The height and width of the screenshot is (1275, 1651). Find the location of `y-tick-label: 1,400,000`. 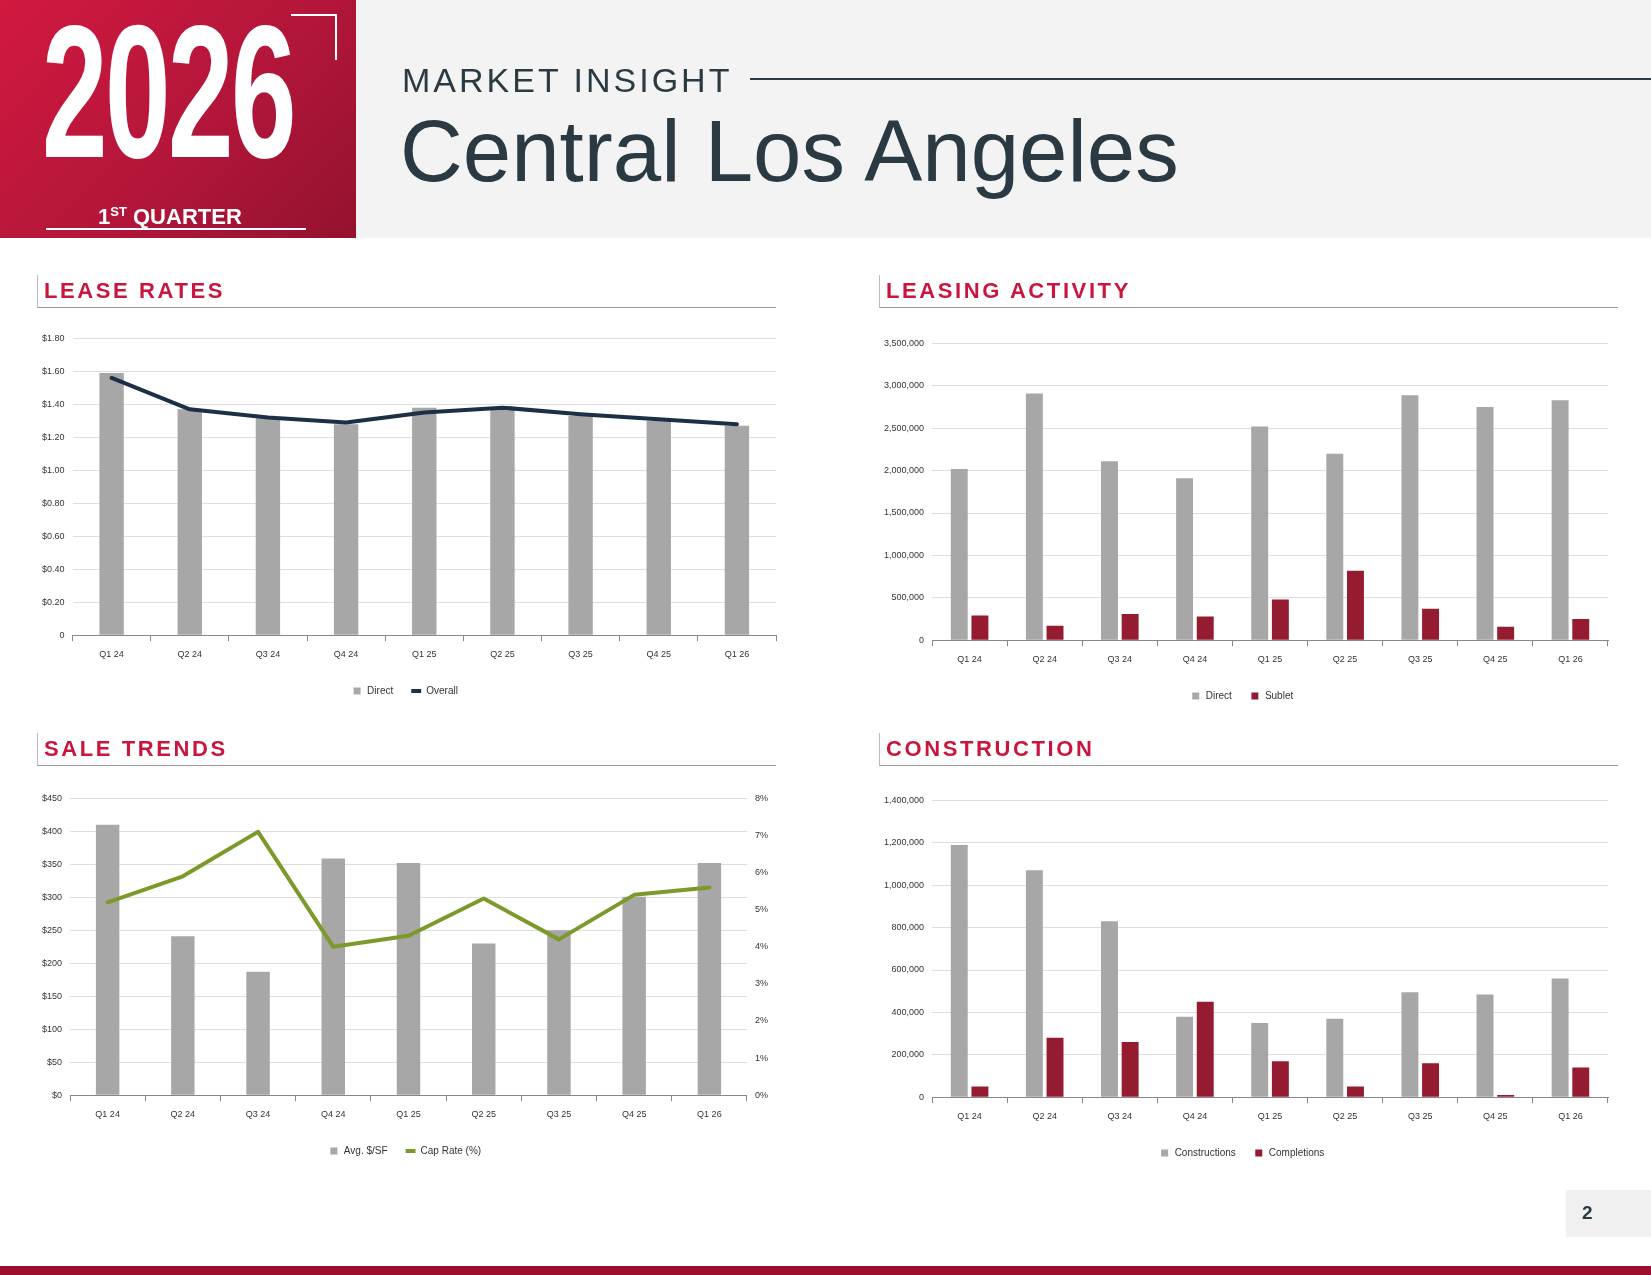

y-tick-label: 1,400,000 is located at coordinates (904, 799).